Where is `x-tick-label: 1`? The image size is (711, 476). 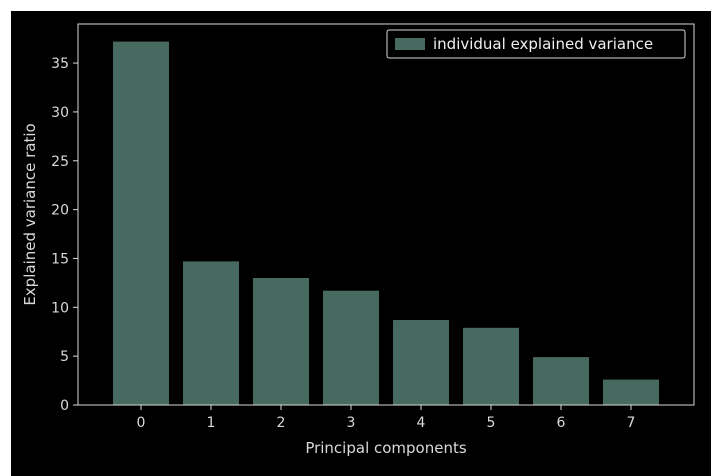 x-tick-label: 1 is located at coordinates (211, 423).